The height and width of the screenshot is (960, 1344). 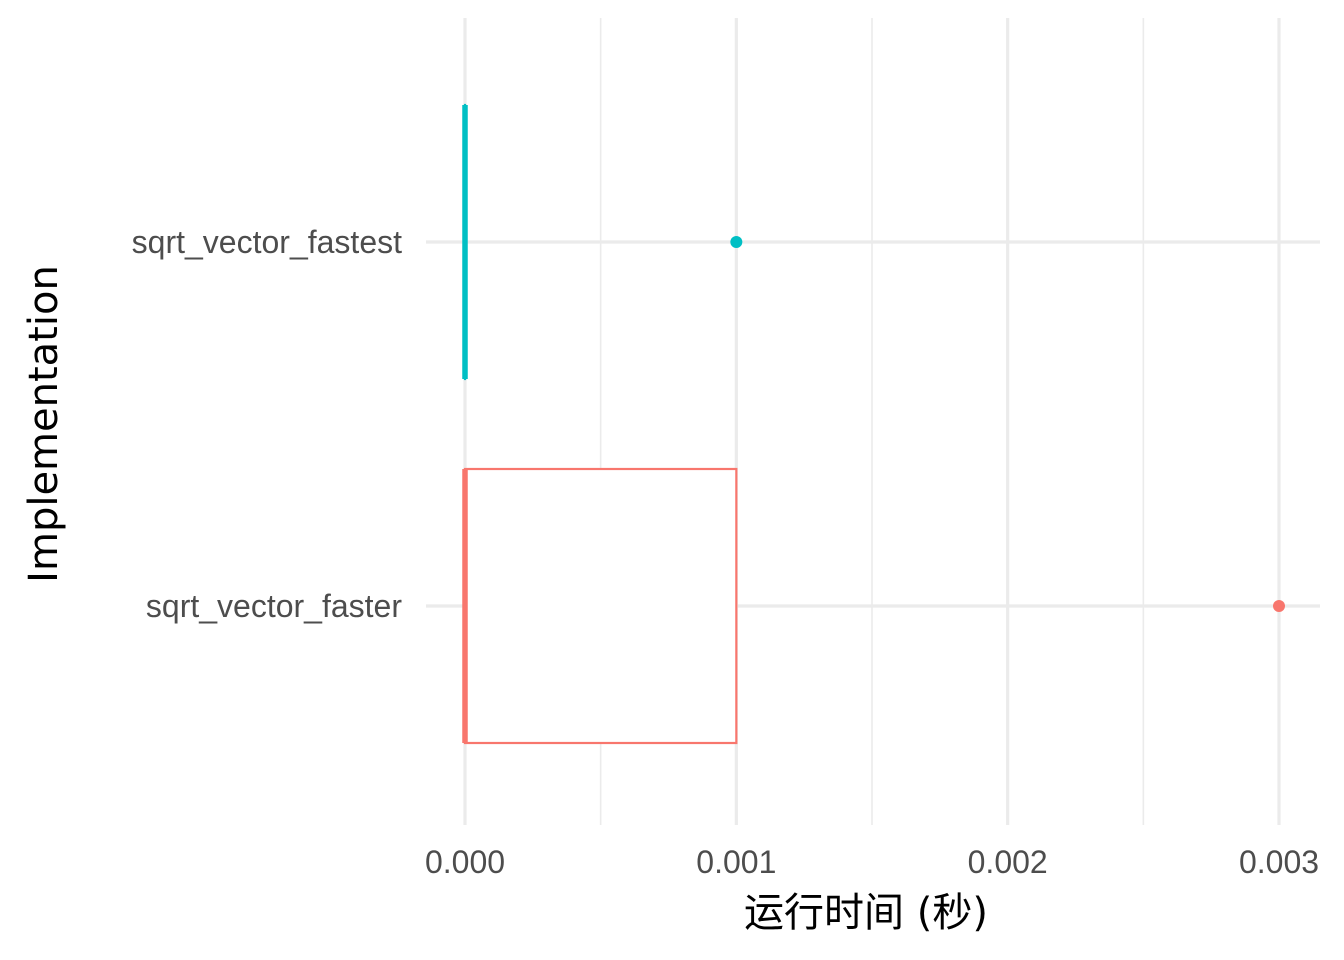 I want to click on x-tick-label: 0.003, so click(x=1279, y=862).